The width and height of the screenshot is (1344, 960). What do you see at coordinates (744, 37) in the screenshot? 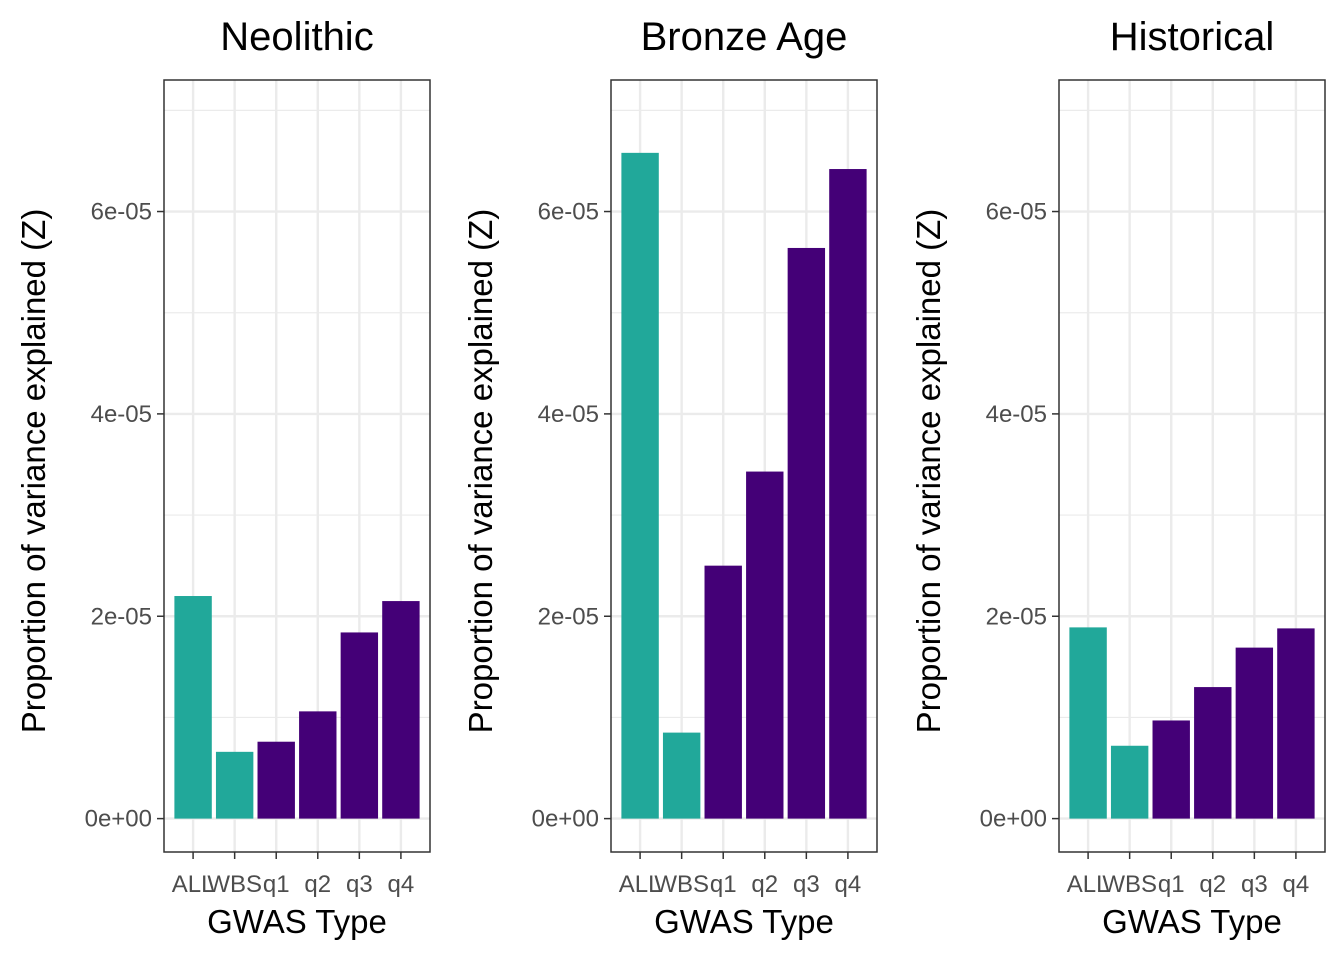
I see `panel-title: Bronze Age` at bounding box center [744, 37].